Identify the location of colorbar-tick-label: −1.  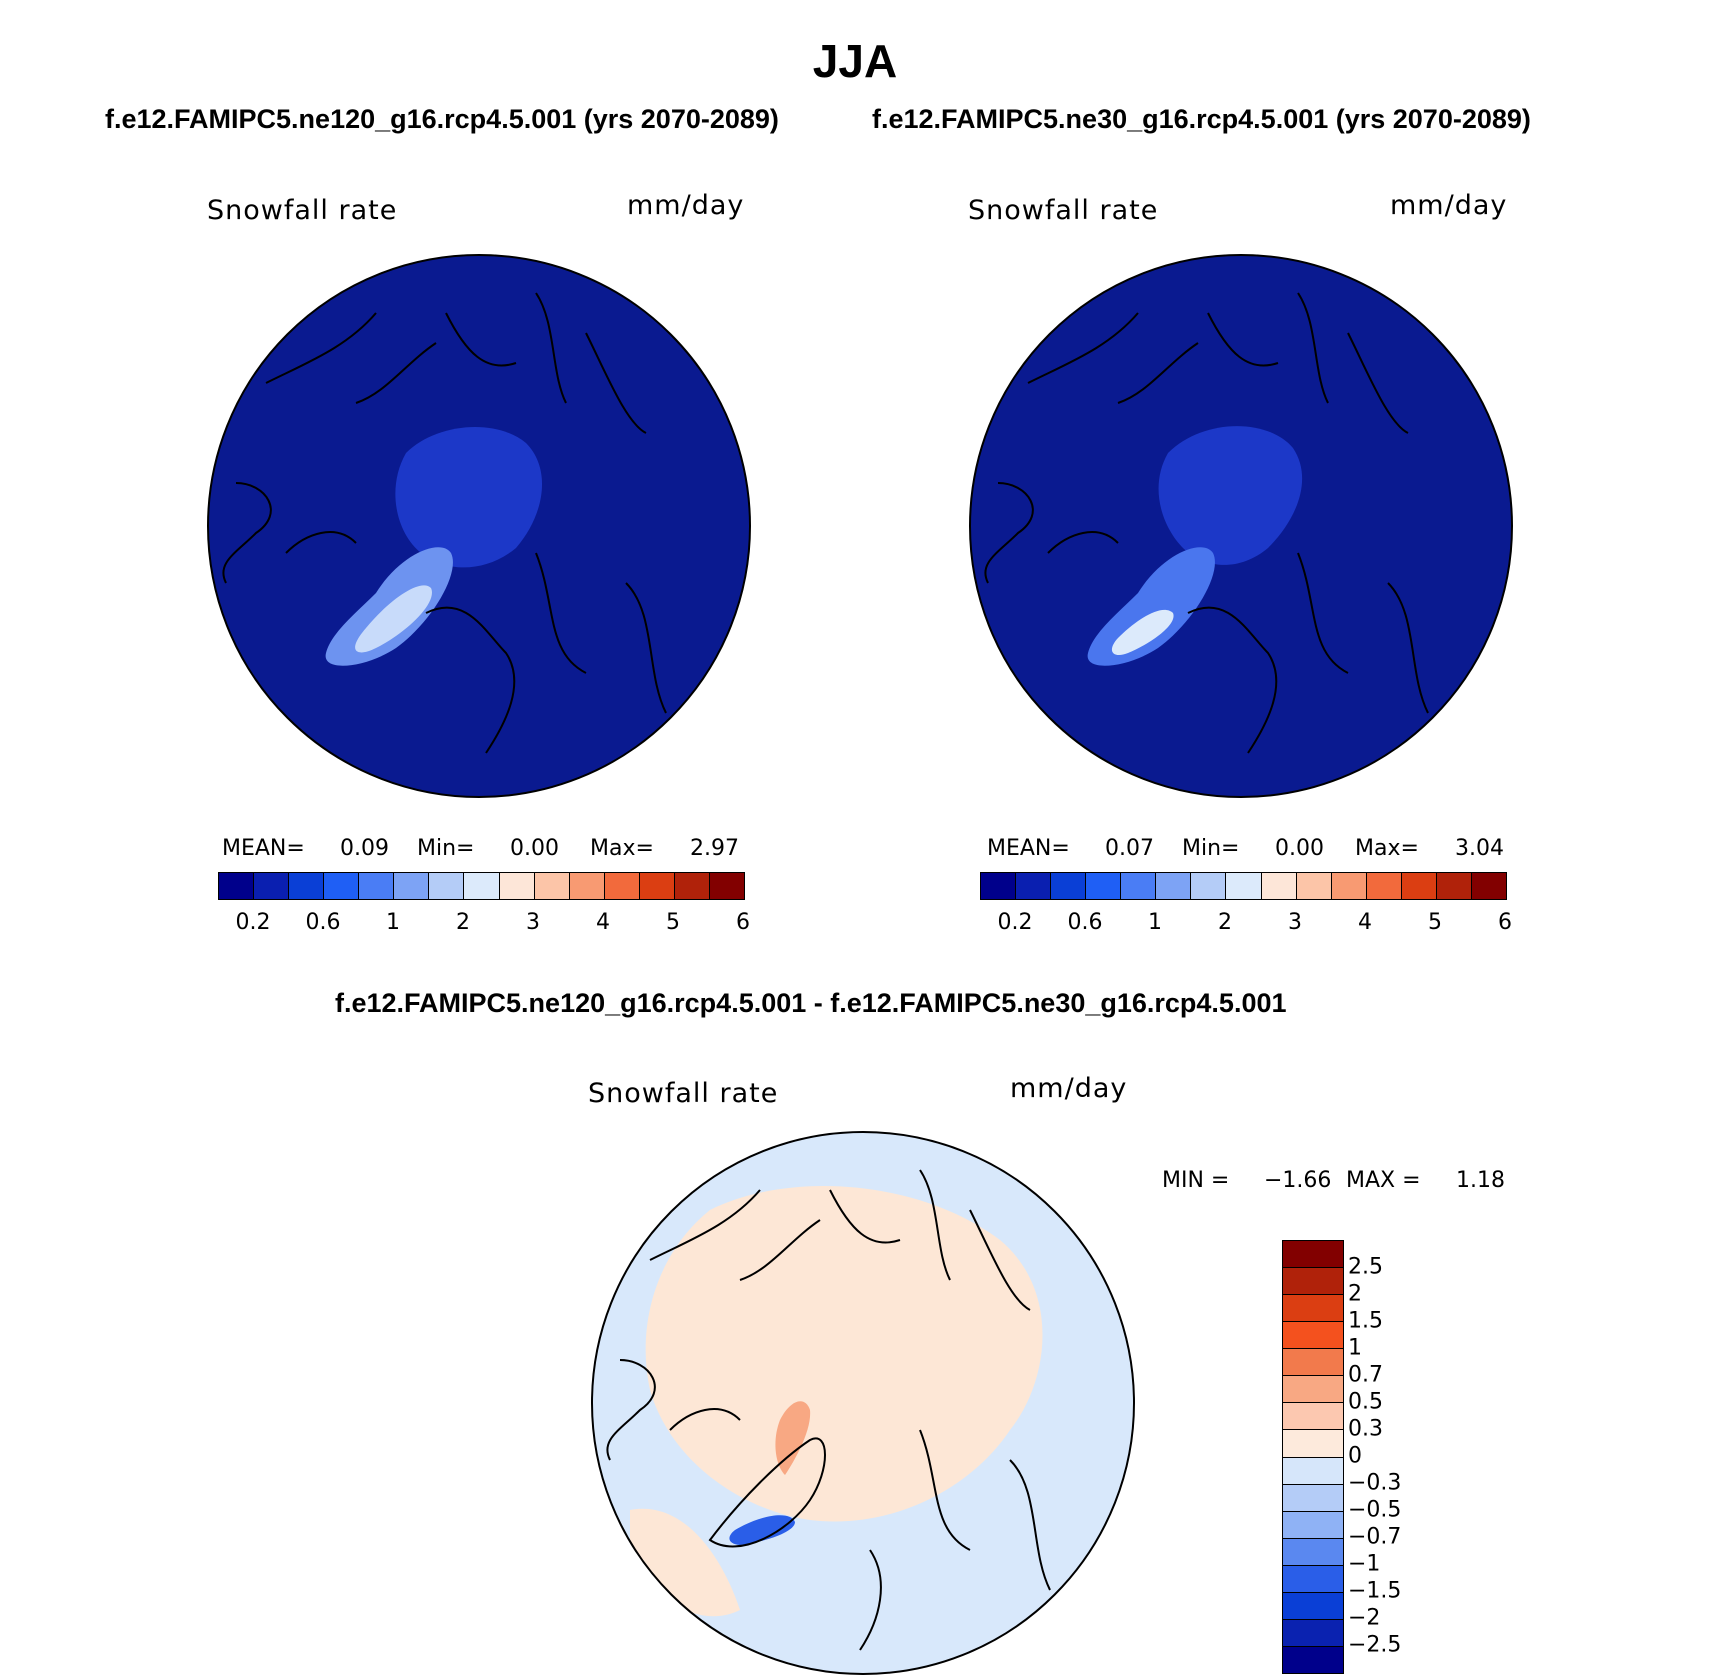
(1364, 1564).